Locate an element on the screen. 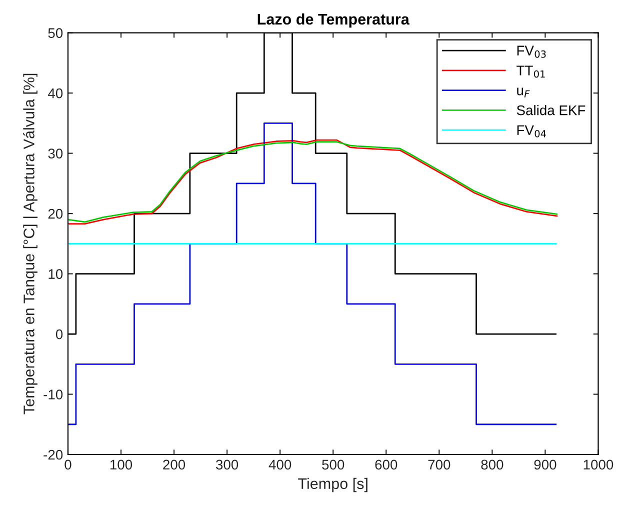 The image size is (618, 505). y-tick-label: 10 is located at coordinates (55, 274).